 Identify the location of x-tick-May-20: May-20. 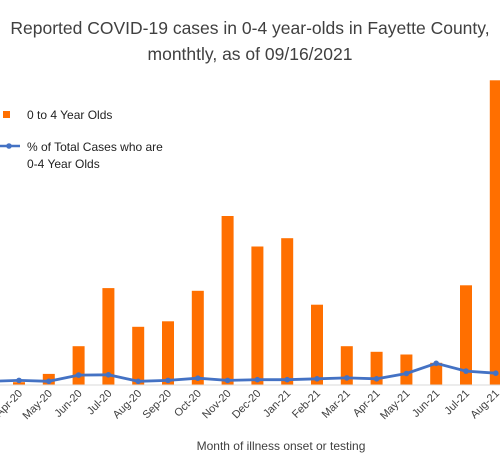
(37, 405).